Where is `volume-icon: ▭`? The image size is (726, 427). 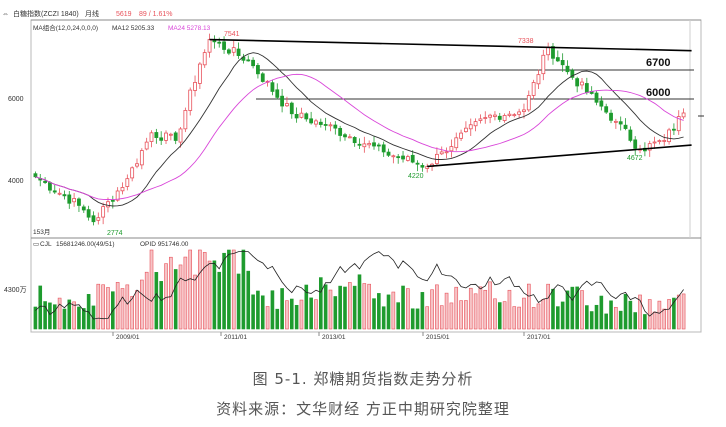
volume-icon: ▭ is located at coordinates (36, 244).